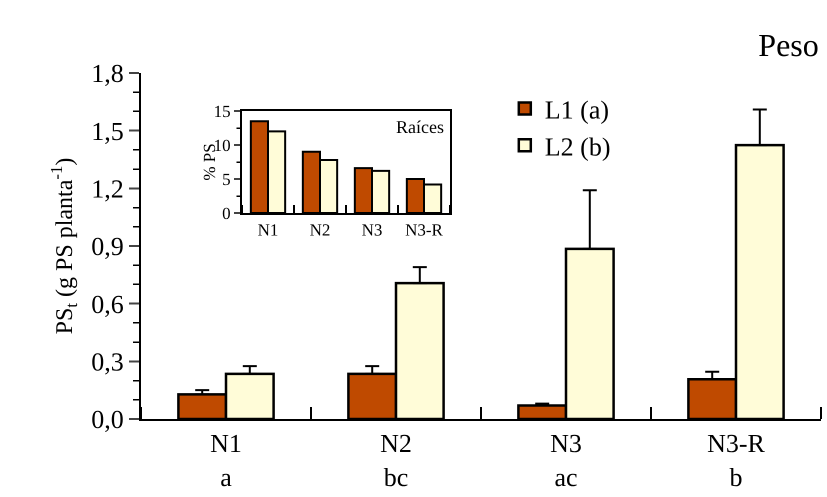 This screenshot has height=497, width=827. I want to click on y-tick-label: 5, so click(226, 179).